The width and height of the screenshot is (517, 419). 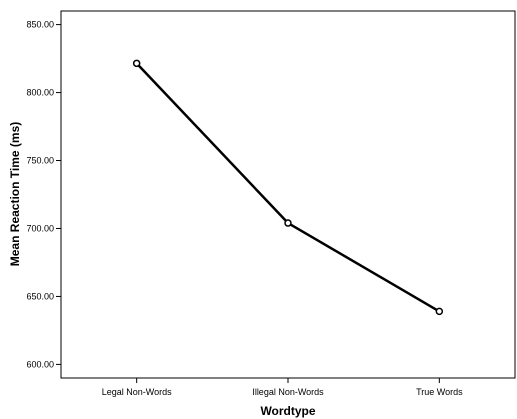 What do you see at coordinates (40, 364) in the screenshot?
I see `y-tick-label: 600.00` at bounding box center [40, 364].